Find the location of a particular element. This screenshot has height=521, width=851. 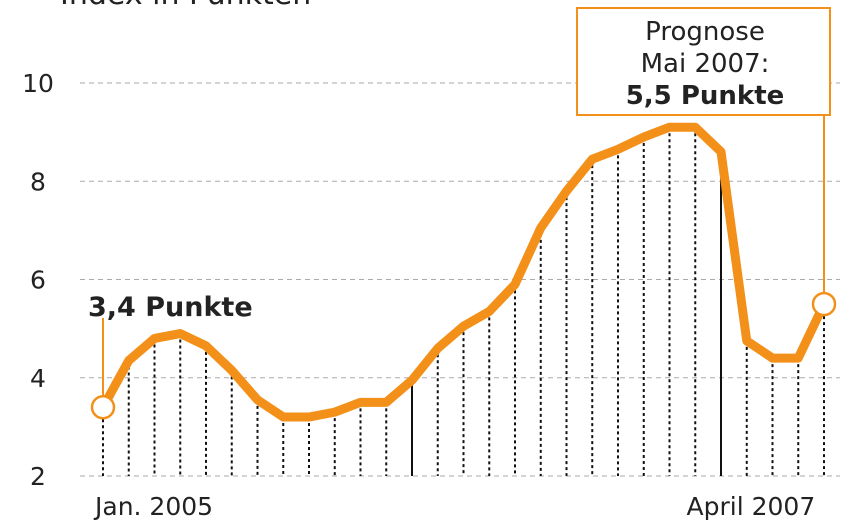

annotation-box is located at coordinates (703, 61).